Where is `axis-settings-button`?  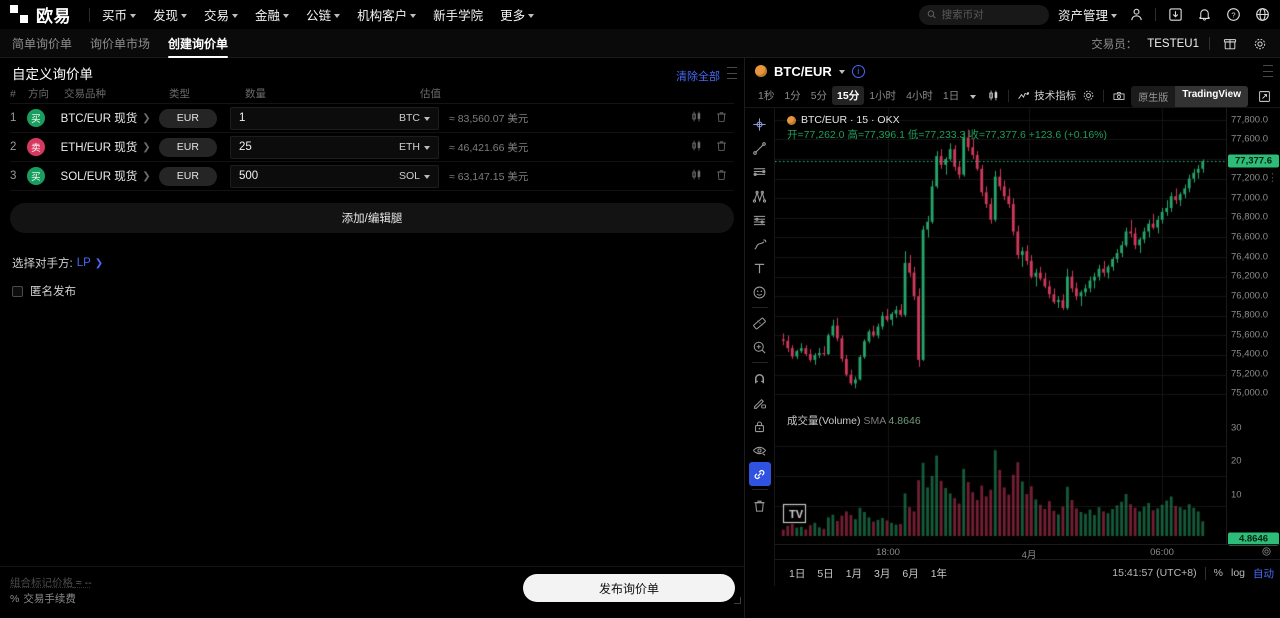 axis-settings-button is located at coordinates (1266, 553).